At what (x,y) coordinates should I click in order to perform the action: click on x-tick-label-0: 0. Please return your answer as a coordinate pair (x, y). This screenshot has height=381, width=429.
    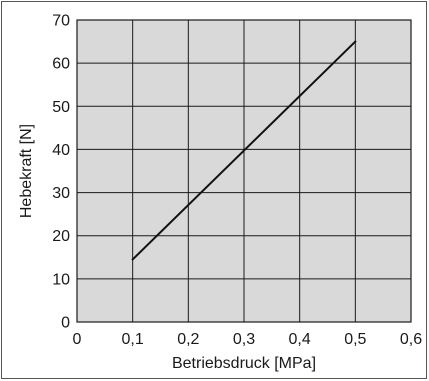
    Looking at the image, I should click on (77, 339).